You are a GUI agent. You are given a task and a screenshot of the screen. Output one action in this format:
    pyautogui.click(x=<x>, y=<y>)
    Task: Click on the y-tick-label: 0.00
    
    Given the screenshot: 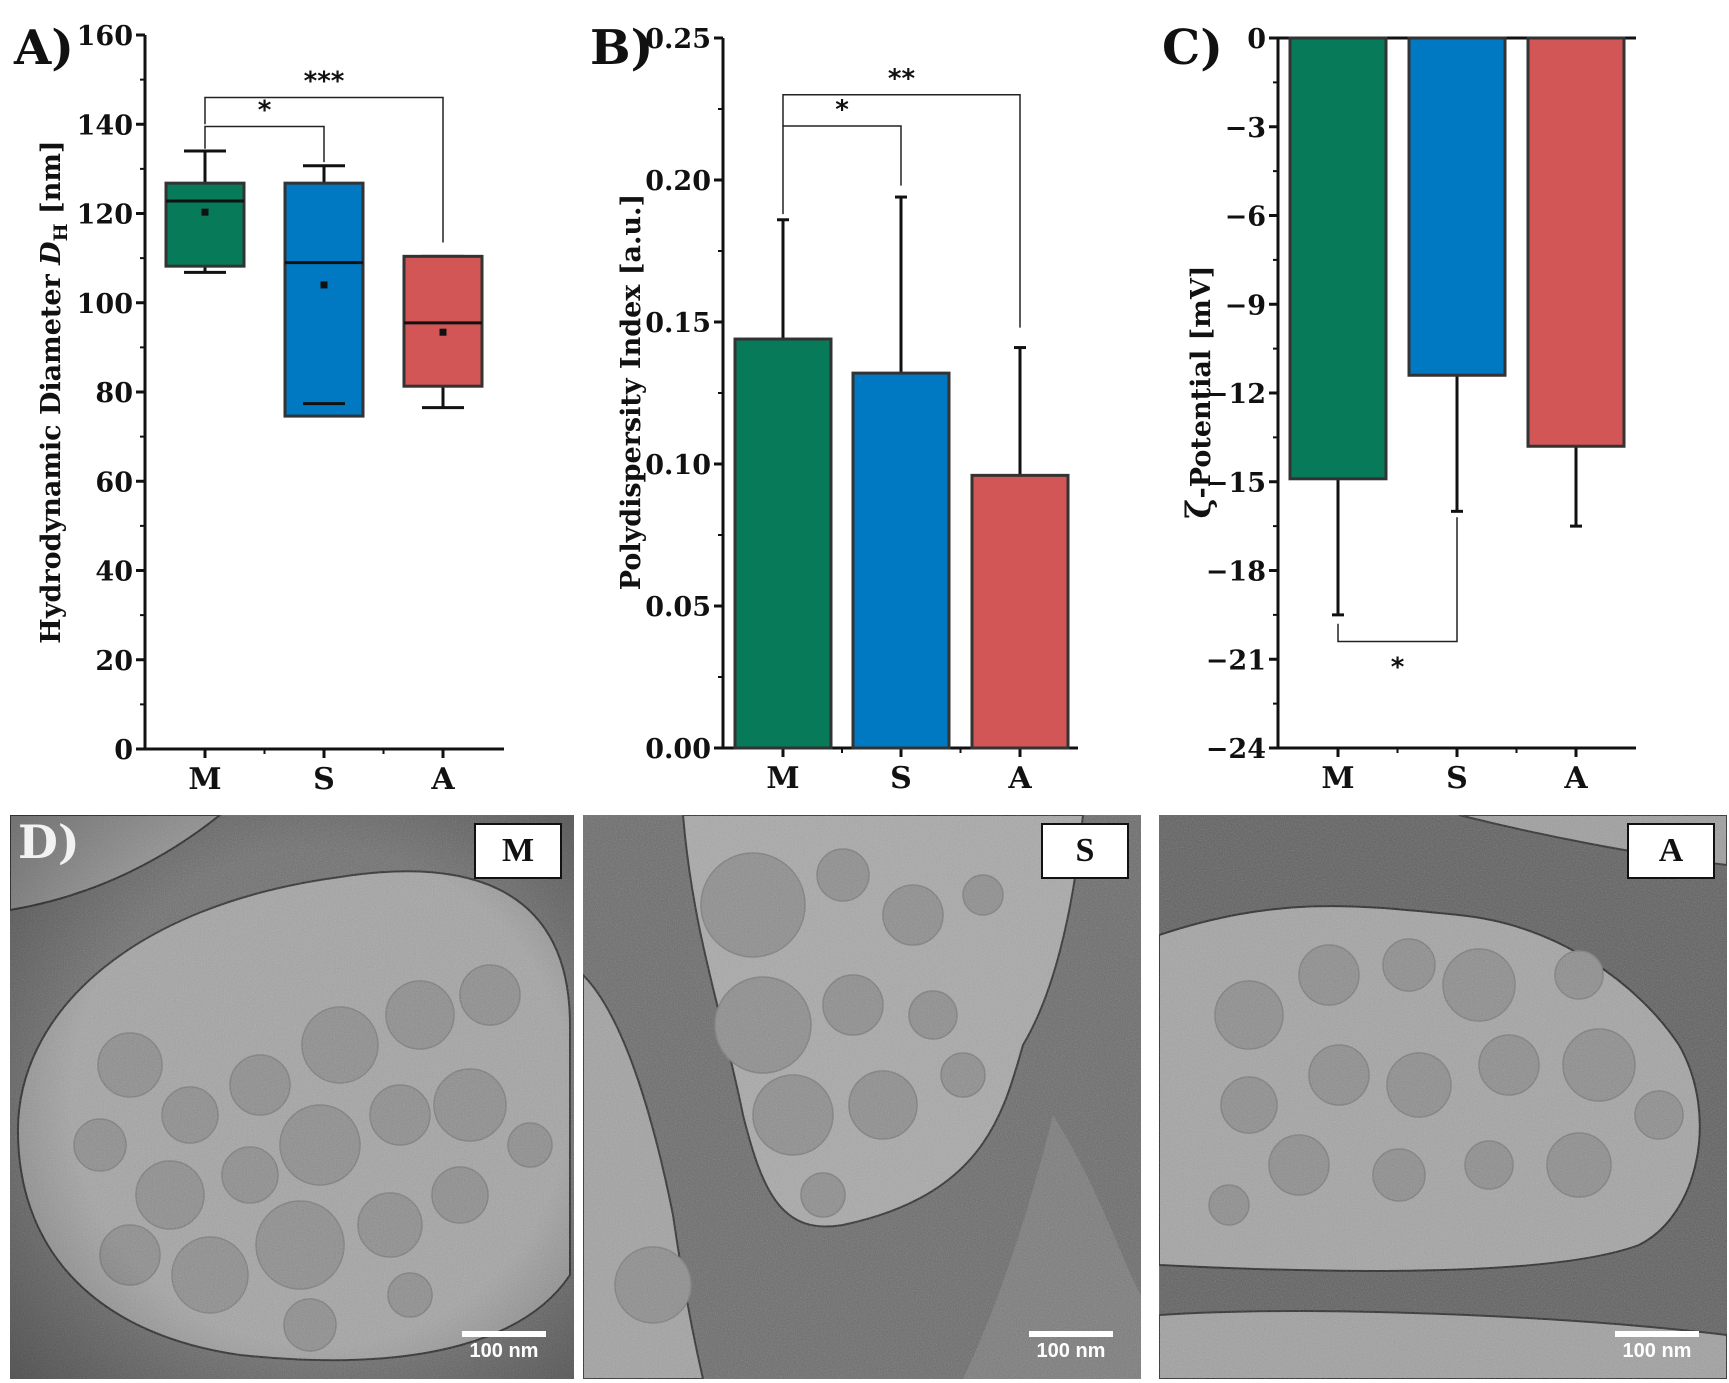 What is the action you would take?
    pyautogui.click(x=678, y=749)
    